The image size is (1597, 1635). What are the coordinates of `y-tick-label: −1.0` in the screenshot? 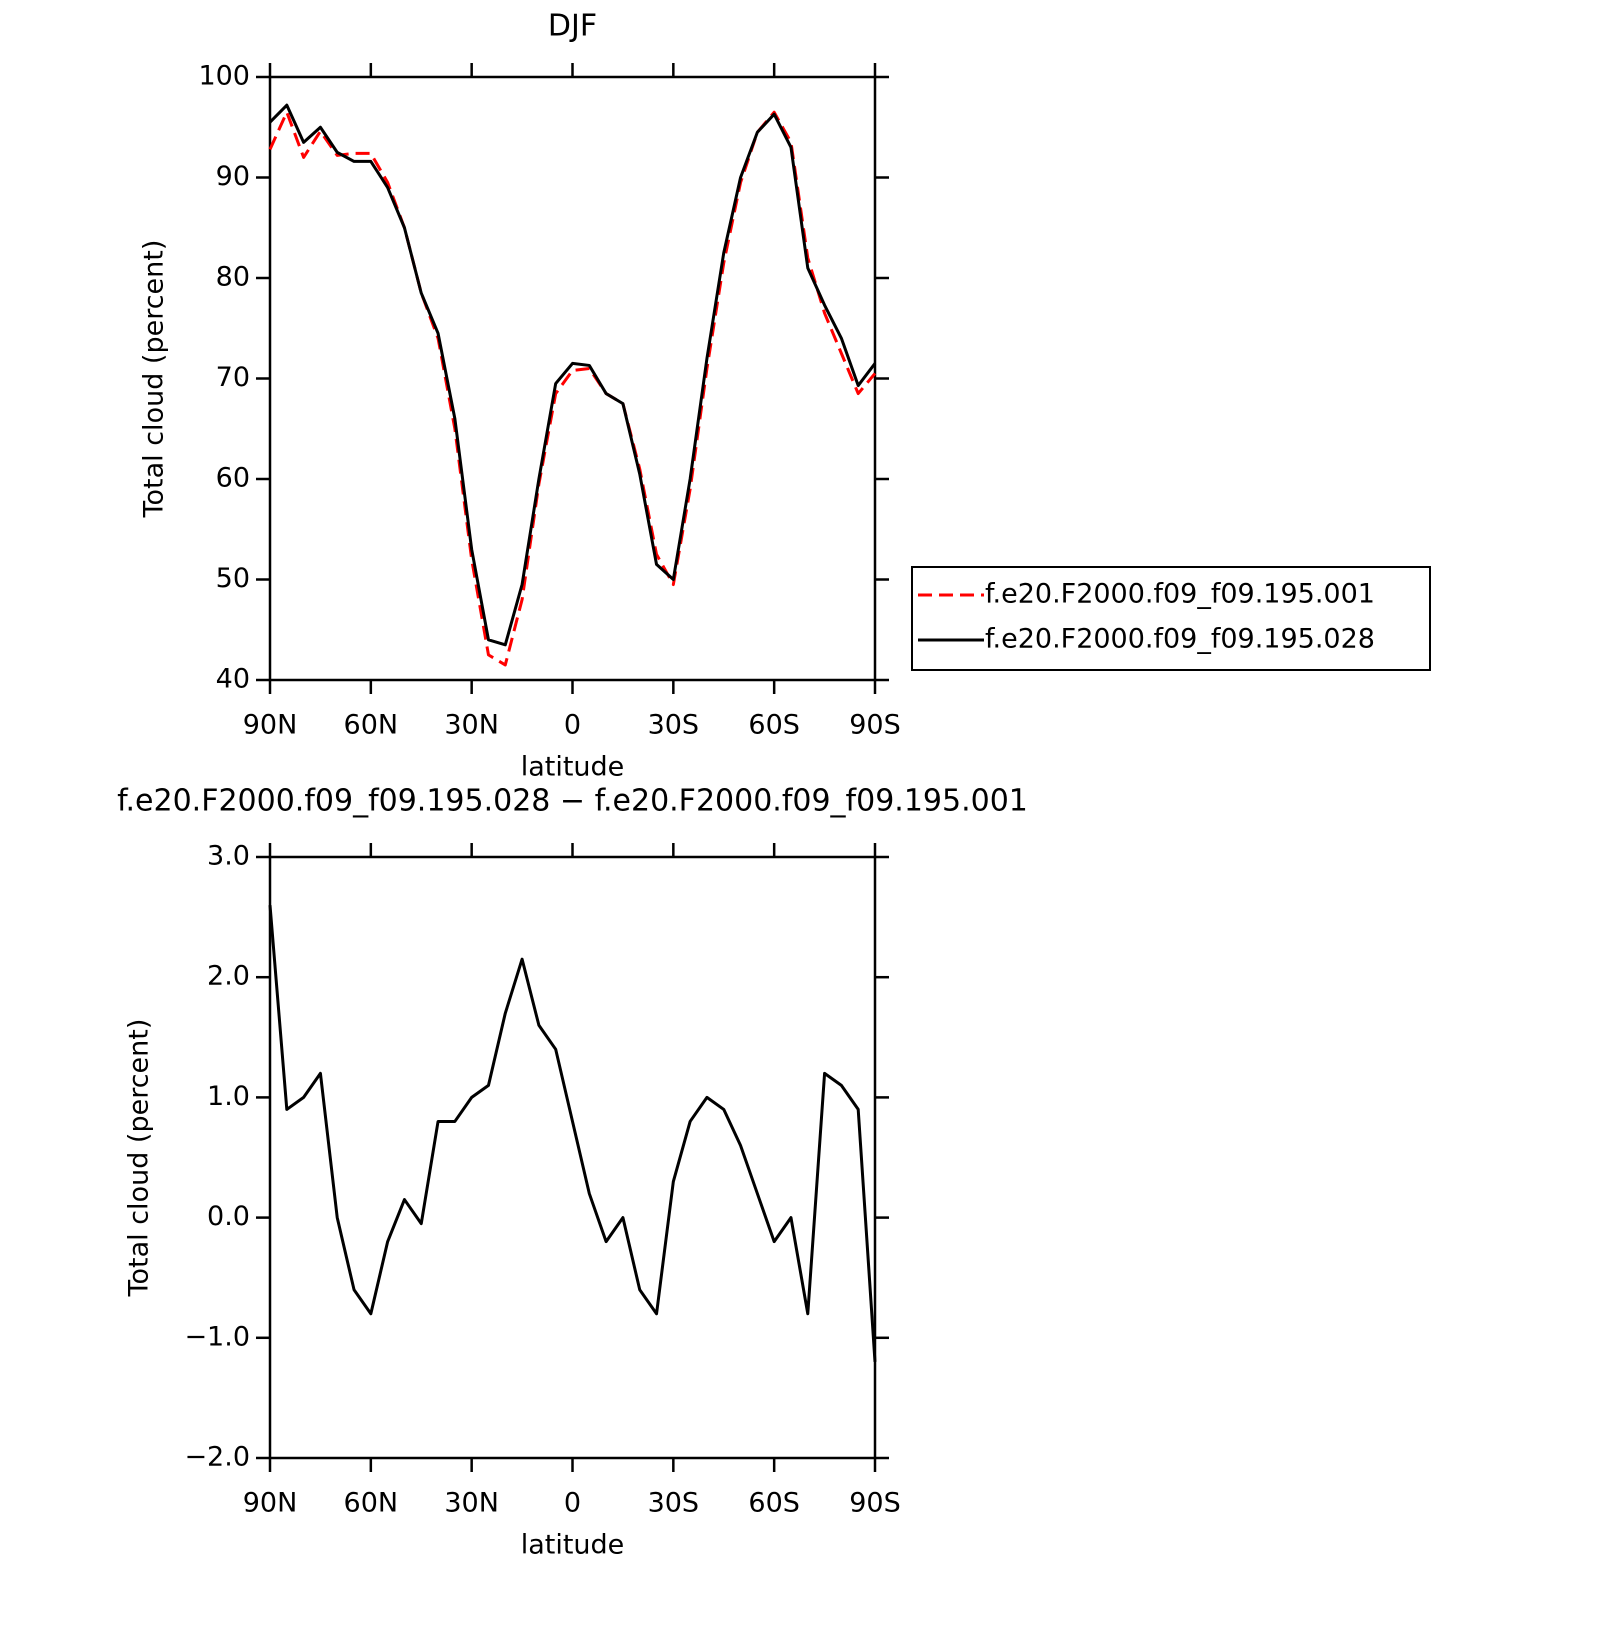 It's located at (217, 1336).